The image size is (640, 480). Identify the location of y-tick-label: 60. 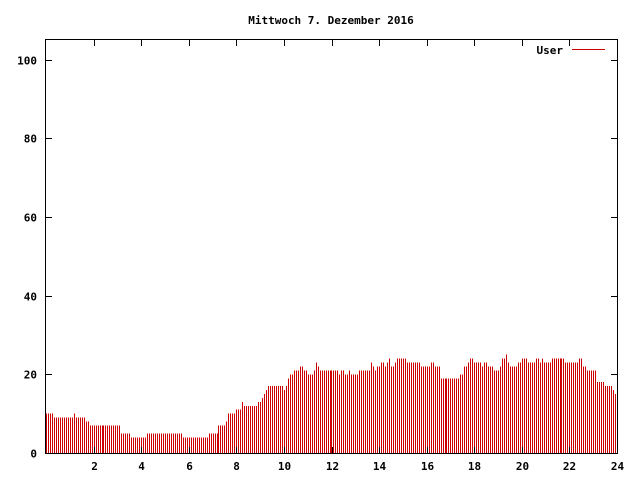
(30, 218).